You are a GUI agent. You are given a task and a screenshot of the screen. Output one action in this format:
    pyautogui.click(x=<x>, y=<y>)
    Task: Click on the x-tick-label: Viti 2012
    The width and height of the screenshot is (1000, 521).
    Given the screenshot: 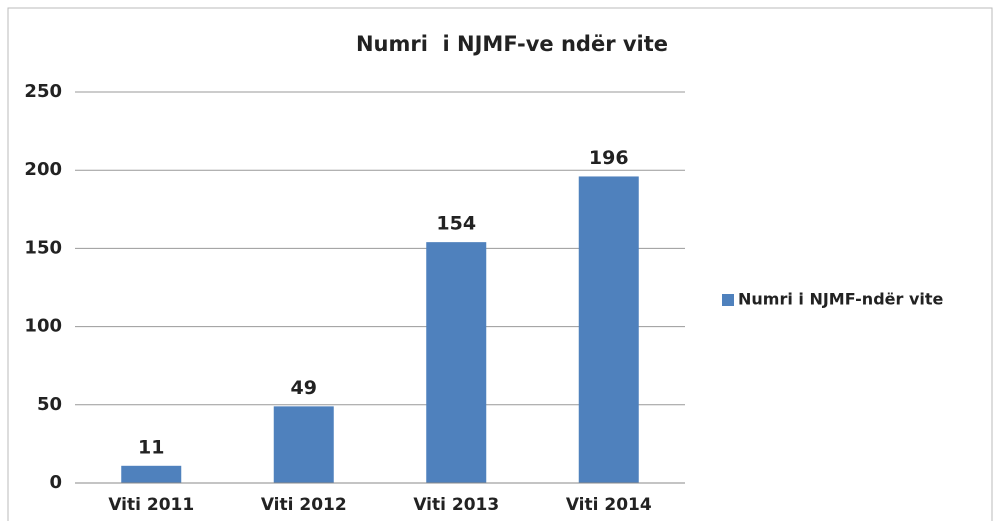 What is the action you would take?
    pyautogui.click(x=304, y=505)
    